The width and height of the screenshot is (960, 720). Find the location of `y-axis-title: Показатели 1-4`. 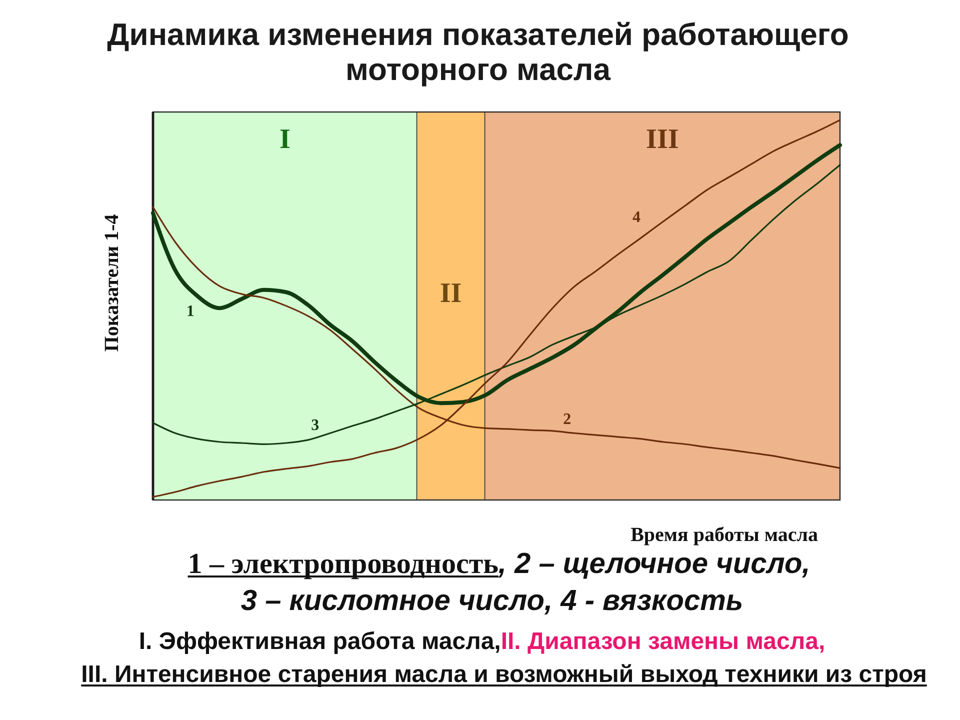

y-axis-title: Показатели 1-4 is located at coordinates (112, 283).